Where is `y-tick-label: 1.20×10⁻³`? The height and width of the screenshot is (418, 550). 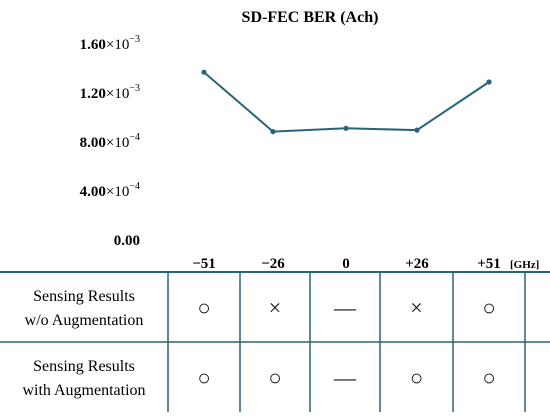 y-tick-label: 1.20×10⁻³ is located at coordinates (110, 92).